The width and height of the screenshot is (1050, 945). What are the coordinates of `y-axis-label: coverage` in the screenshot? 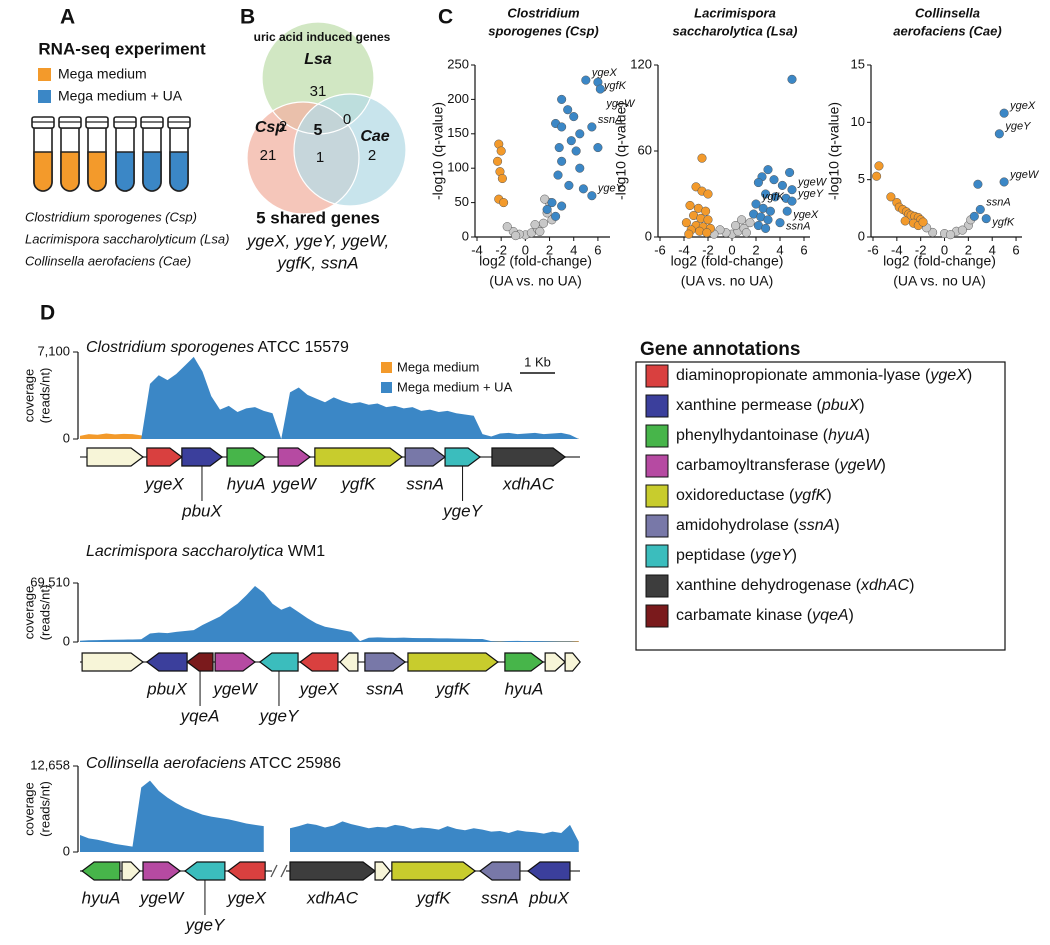 It's located at (28, 808).